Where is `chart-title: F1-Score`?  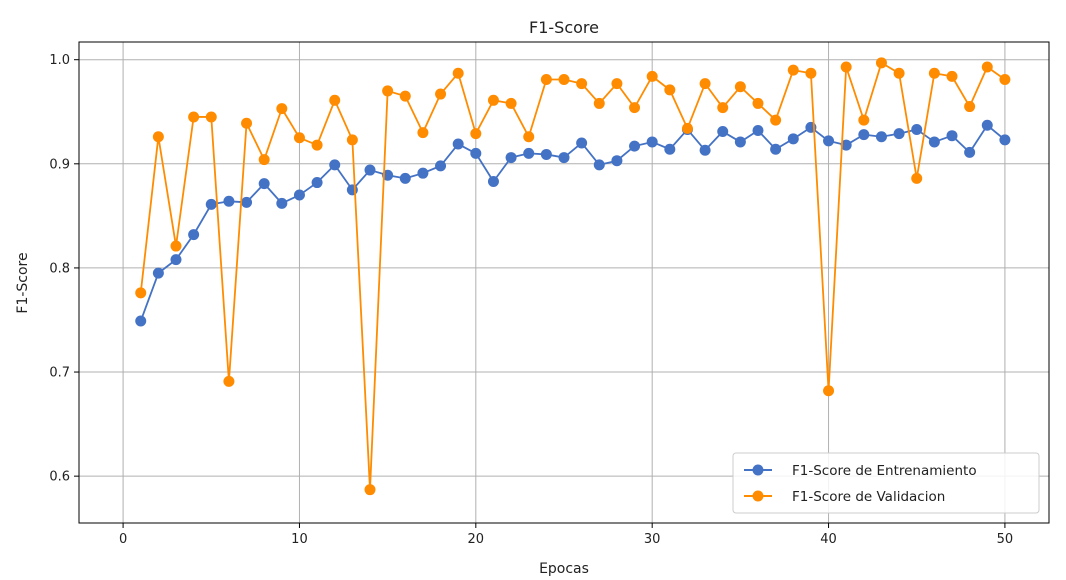
chart-title: F1-Score is located at coordinates (564, 27).